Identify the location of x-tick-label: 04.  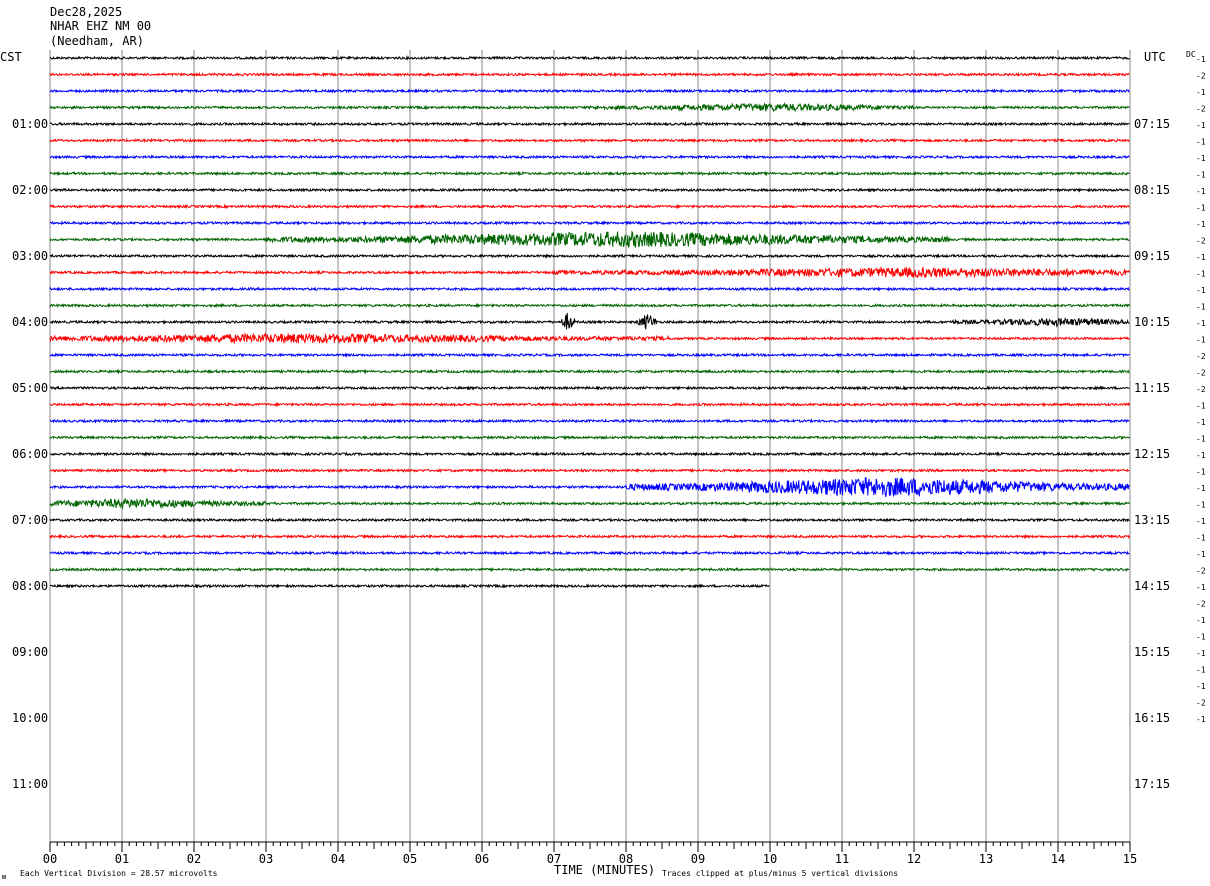
(338, 859).